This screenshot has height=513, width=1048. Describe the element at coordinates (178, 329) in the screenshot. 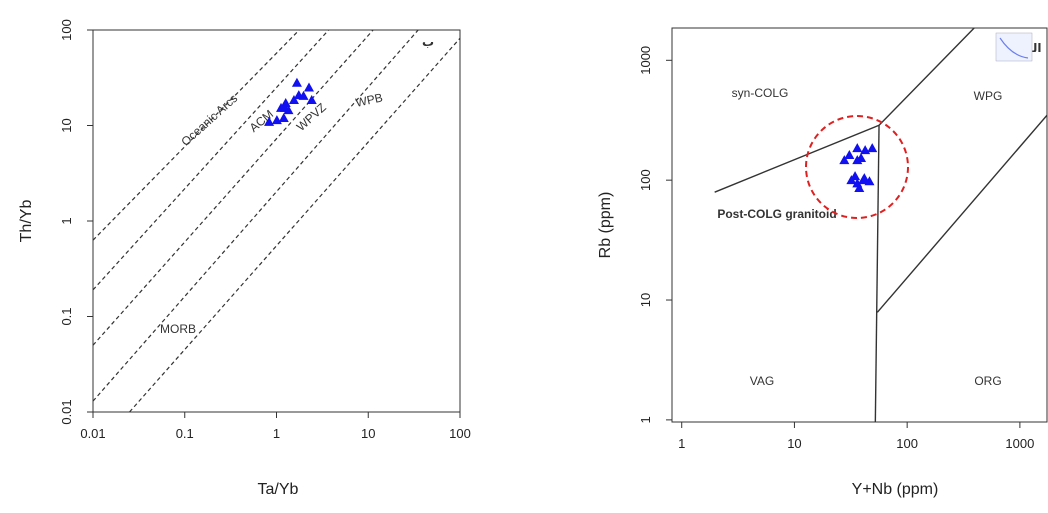

I see `field-label: MORB` at that location.